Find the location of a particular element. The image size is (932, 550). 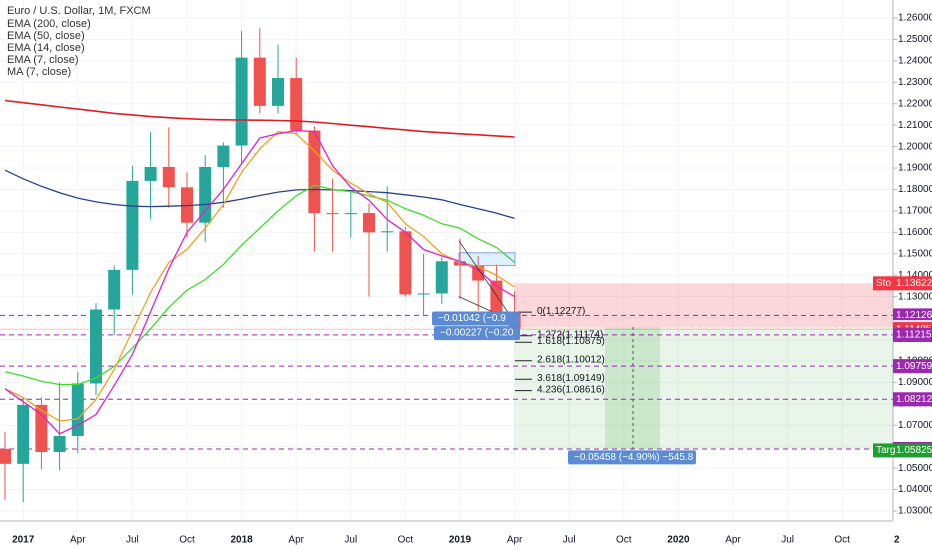

y-tick-label: 1.13000 is located at coordinates (915, 296).